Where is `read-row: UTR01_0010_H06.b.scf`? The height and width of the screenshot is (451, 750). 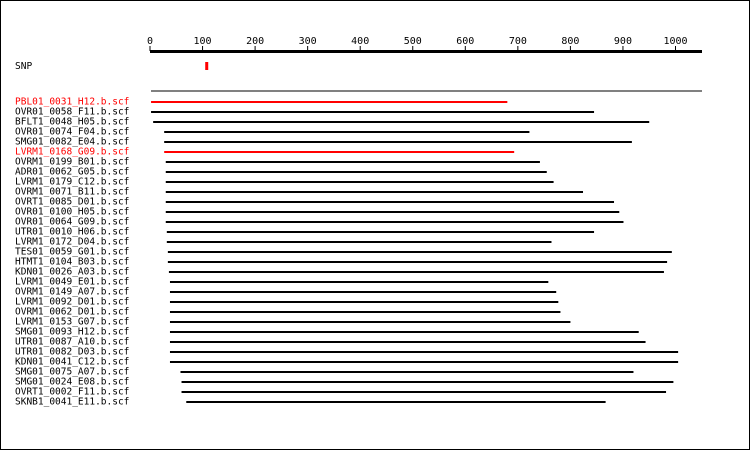 read-row: UTR01_0010_H06.b.scf is located at coordinates (305, 232).